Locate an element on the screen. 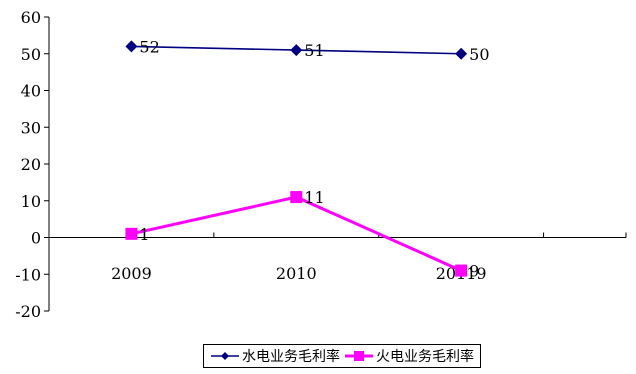 This screenshot has height=374, width=636. y-tick-label: -10 is located at coordinates (28, 274).